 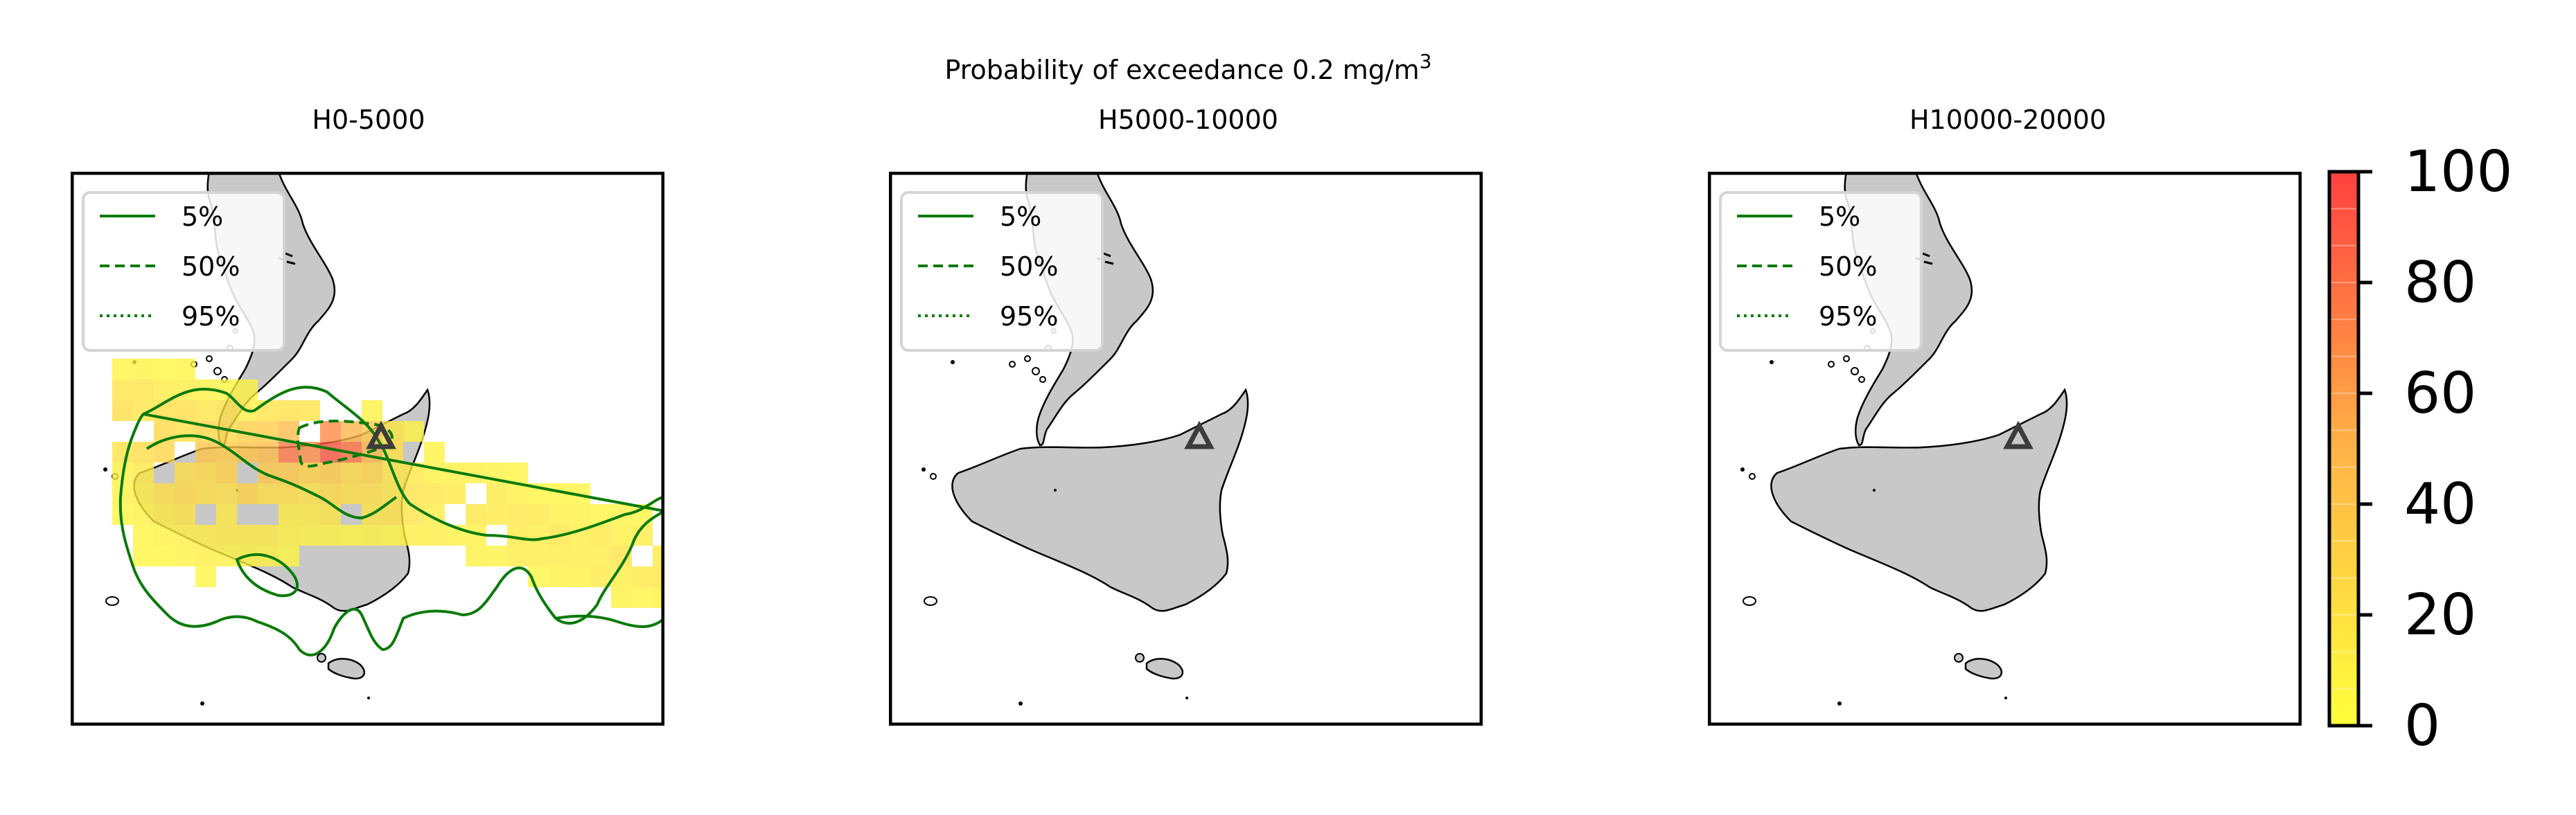 I want to click on colorbar: 0 20 40 60 80 100, so click(x=2420, y=449).